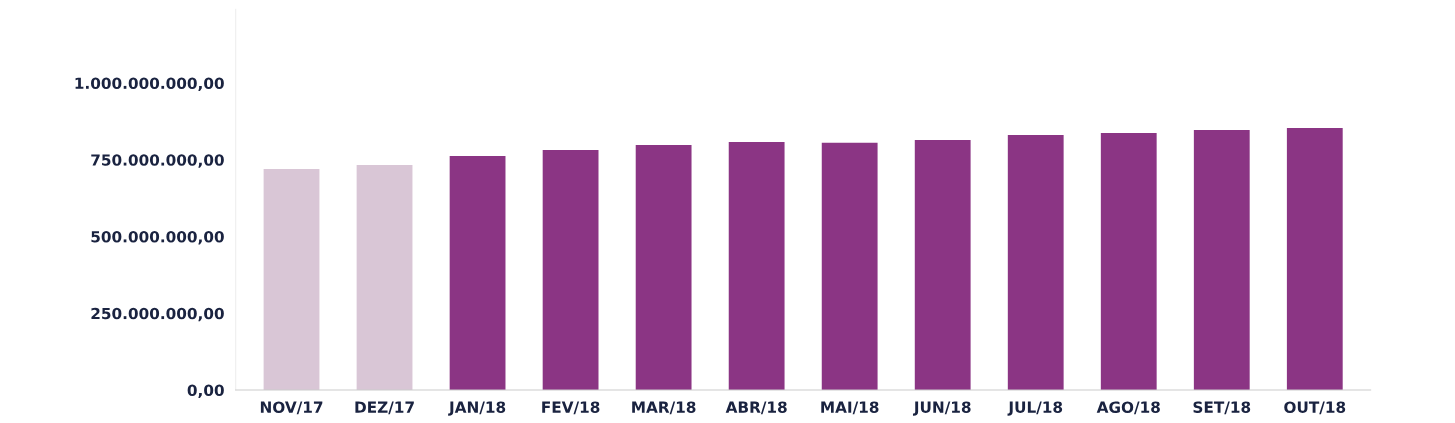 Image resolution: width=1455 pixels, height=423 pixels. Describe the element at coordinates (664, 408) in the screenshot. I see `x-tick-label: MAR/18` at that location.